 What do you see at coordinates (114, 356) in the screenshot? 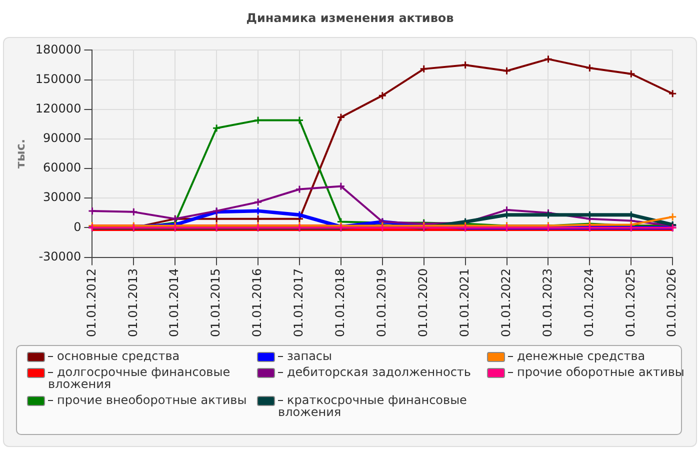
I see `legend-label: основные средства` at bounding box center [114, 356].